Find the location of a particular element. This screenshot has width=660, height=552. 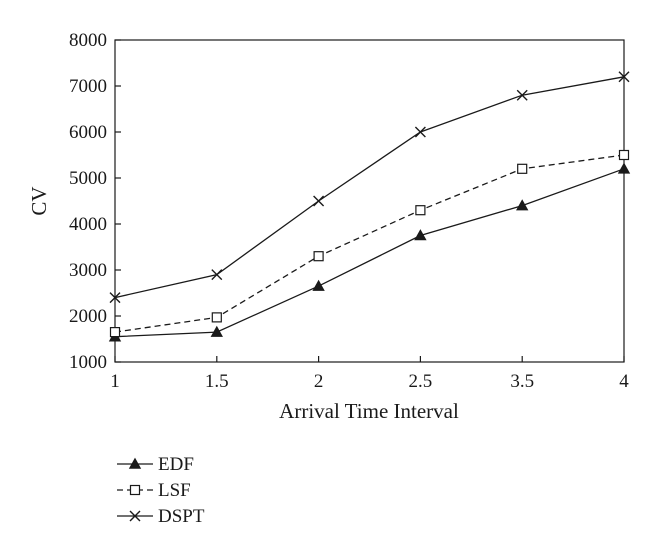

y-tick-label: 6000 is located at coordinates (88, 132).